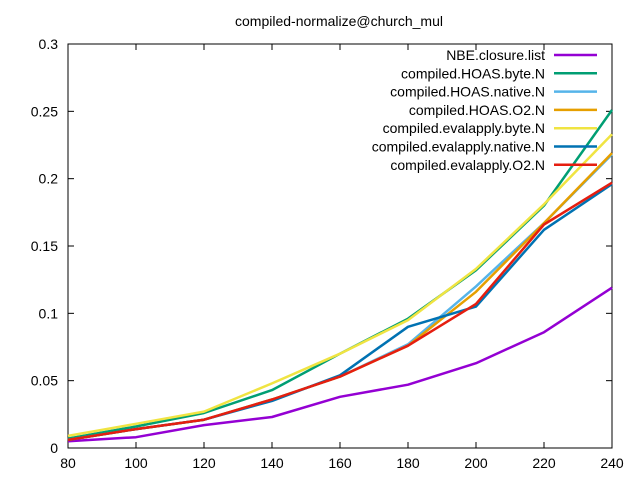 The height and width of the screenshot is (480, 640). What do you see at coordinates (49, 44) in the screenshot?
I see `y-tick-label: 0.3` at bounding box center [49, 44].